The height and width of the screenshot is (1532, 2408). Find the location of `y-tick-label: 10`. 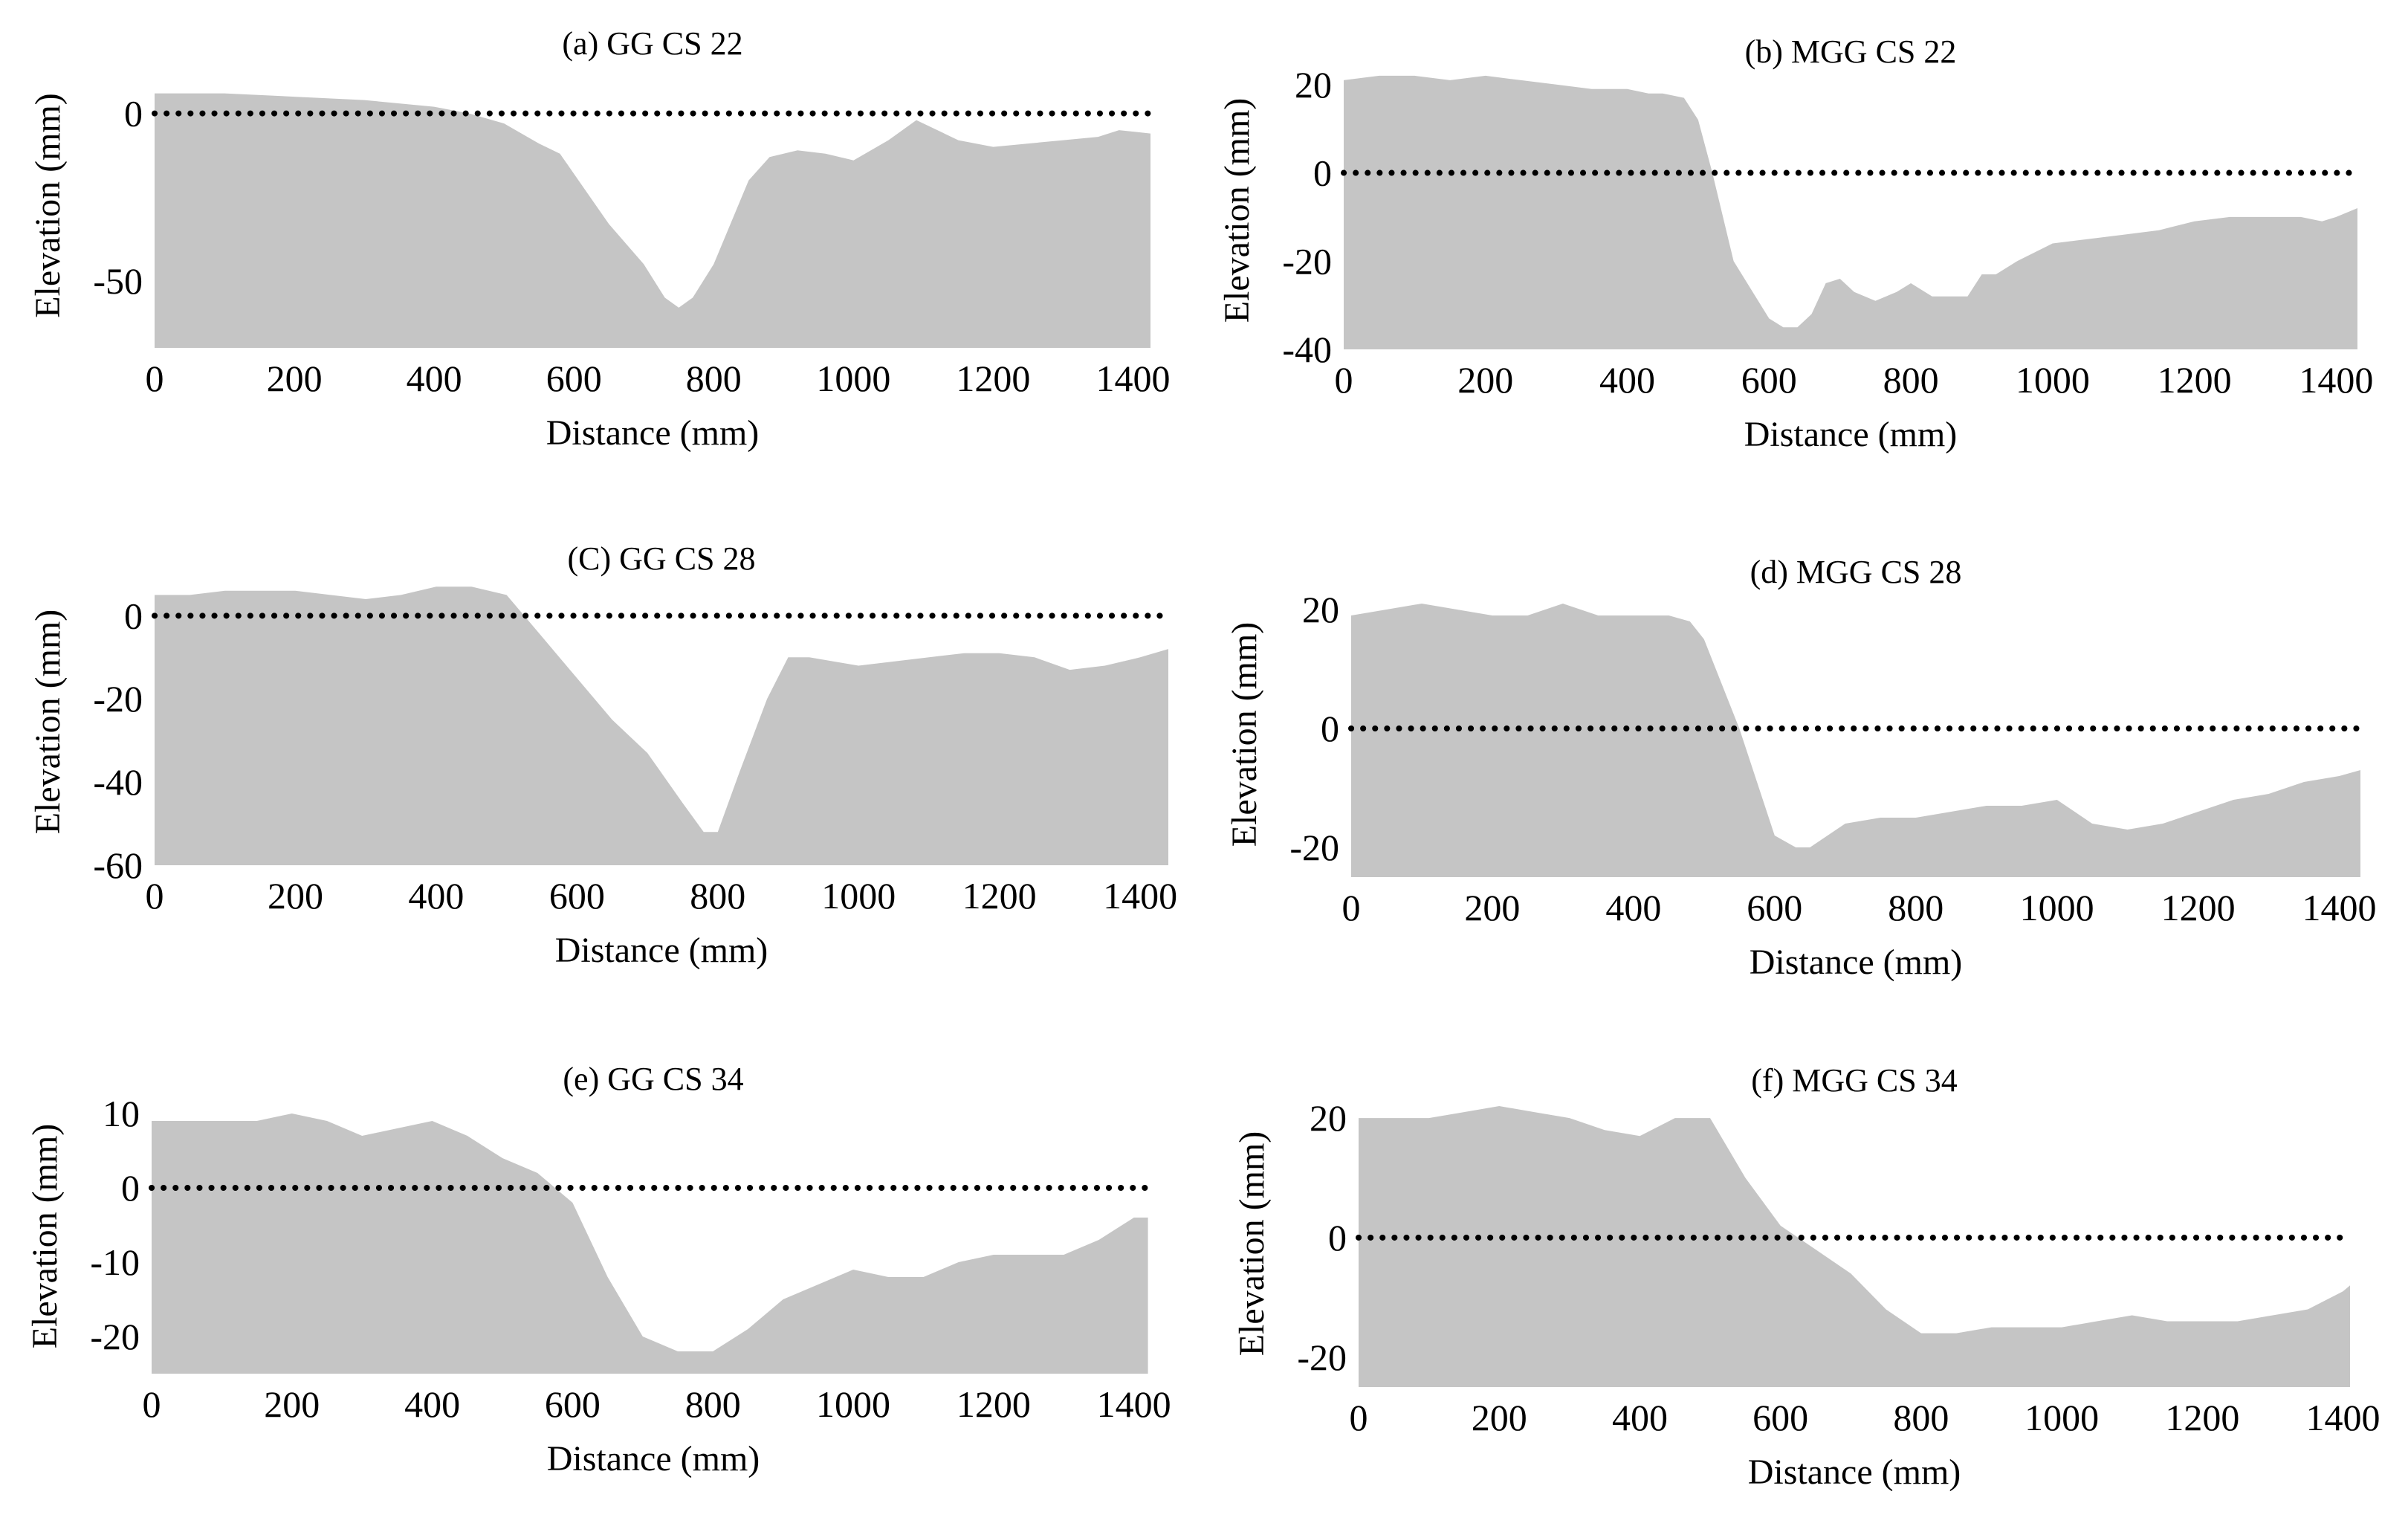

y-tick-label: 10 is located at coordinates (122, 1114).